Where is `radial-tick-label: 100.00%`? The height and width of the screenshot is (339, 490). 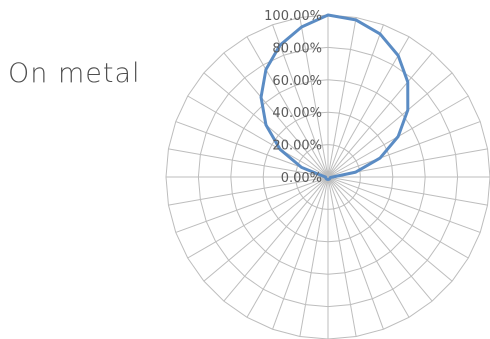
radial-tick-label: 100.00% is located at coordinates (293, 16).